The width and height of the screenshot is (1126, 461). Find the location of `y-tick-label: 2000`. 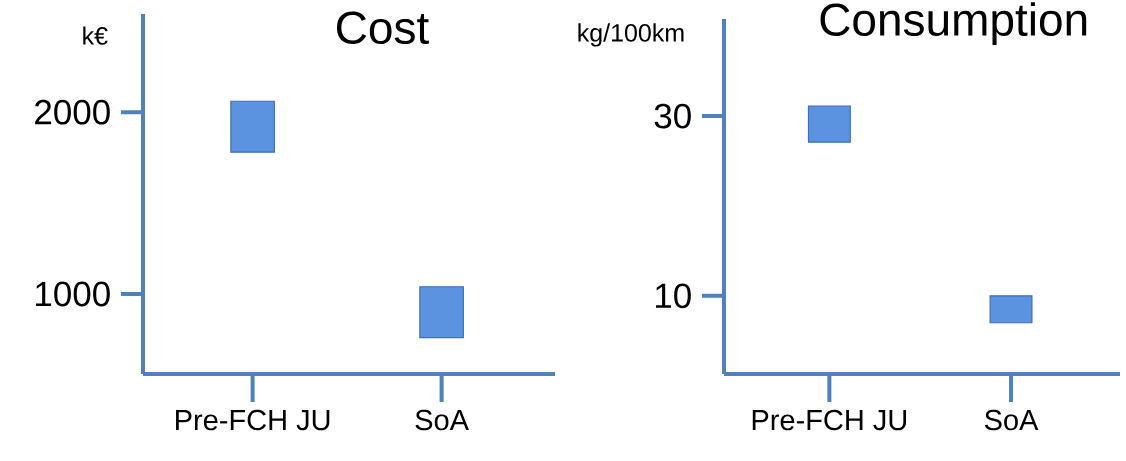

y-tick-label: 2000 is located at coordinates (72, 112).